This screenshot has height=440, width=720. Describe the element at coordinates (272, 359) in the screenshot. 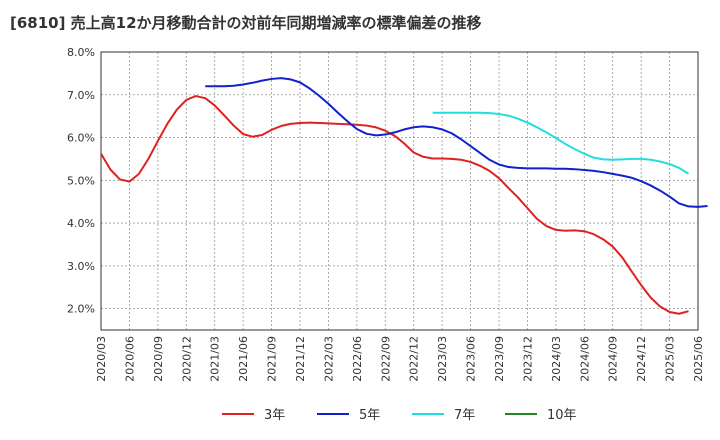

I see `x-tick-label: 2021/09` at that location.